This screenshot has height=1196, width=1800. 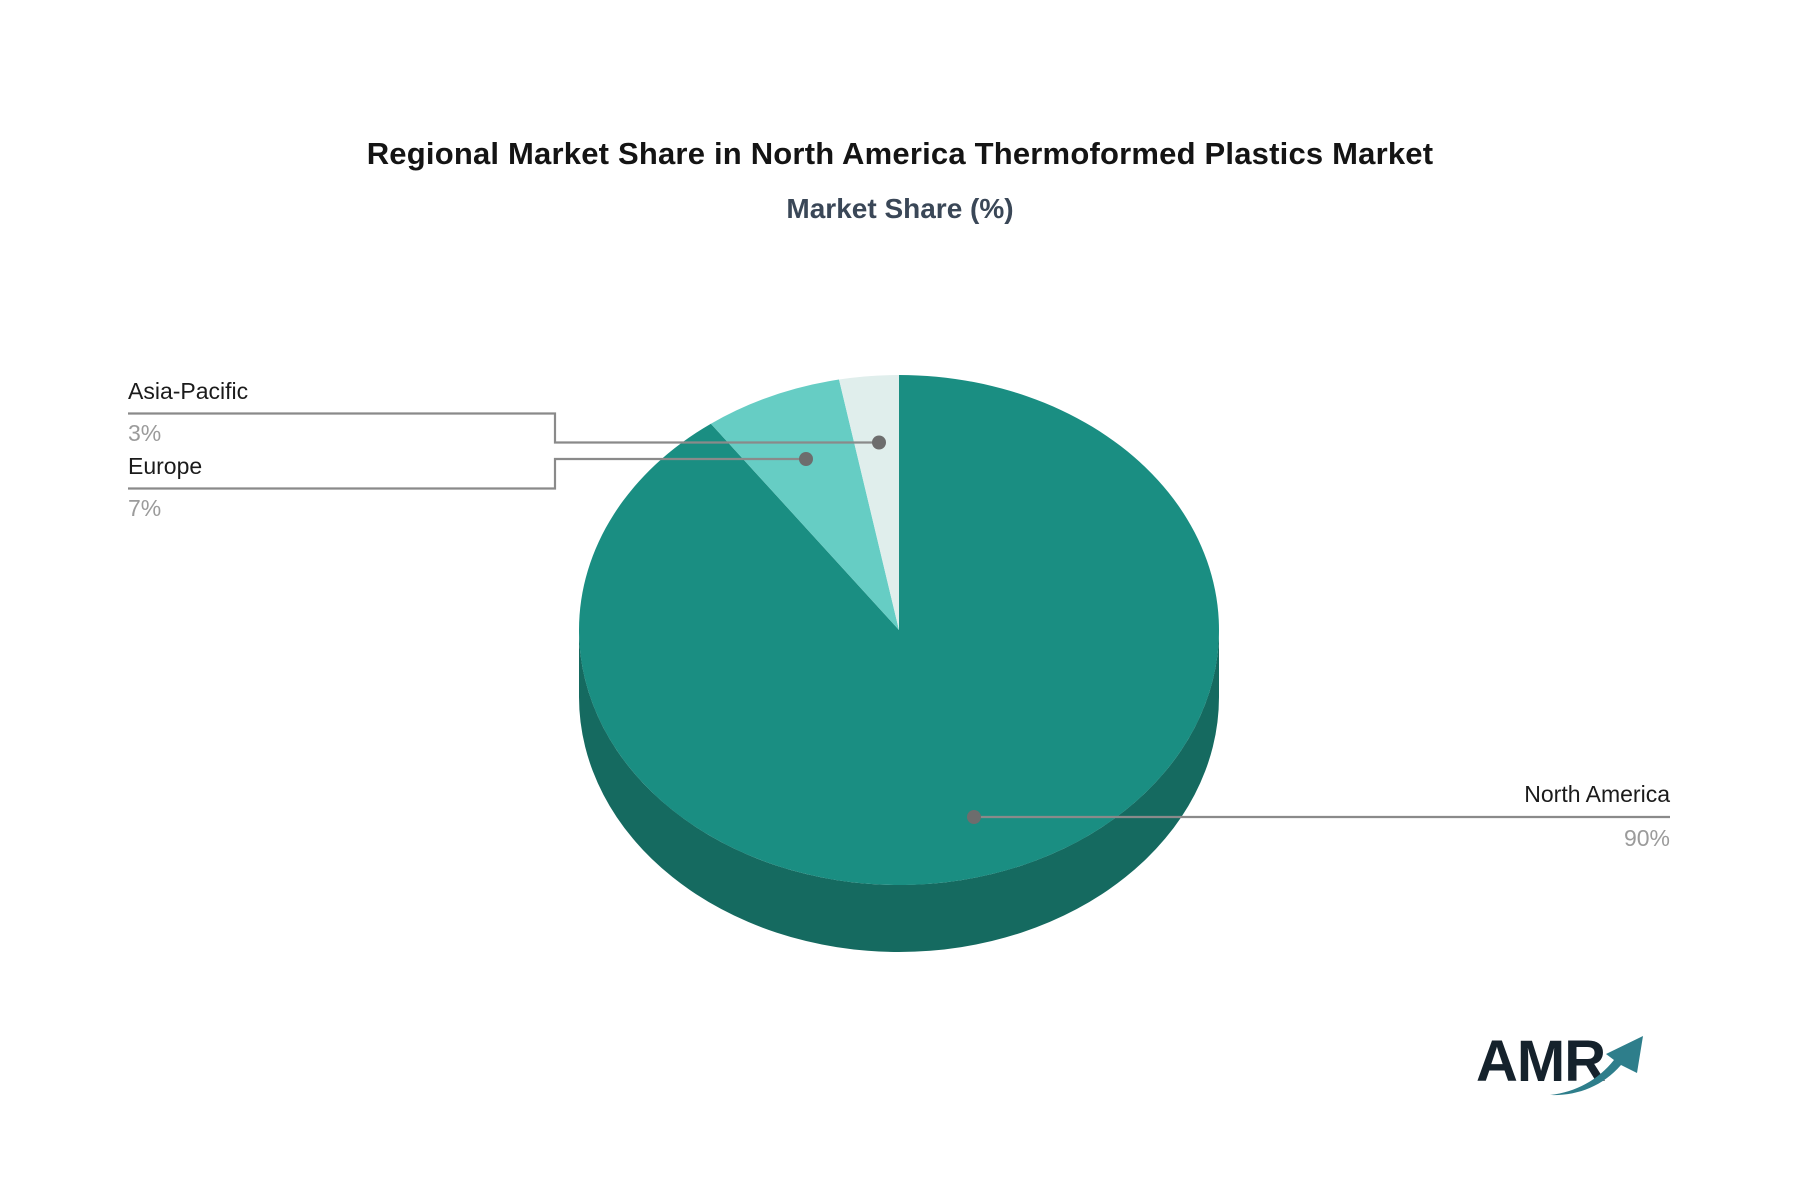 I want to click on leader-line-asia-pacific, so click(x=503, y=428).